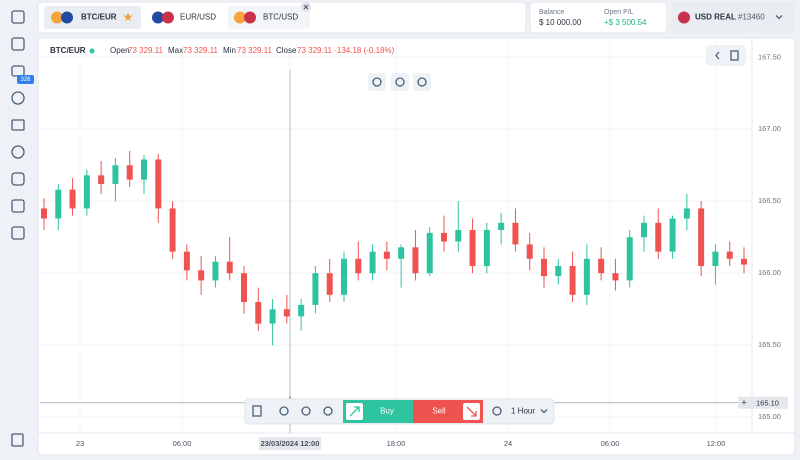  I want to click on zoom-out, so click(422, 82).